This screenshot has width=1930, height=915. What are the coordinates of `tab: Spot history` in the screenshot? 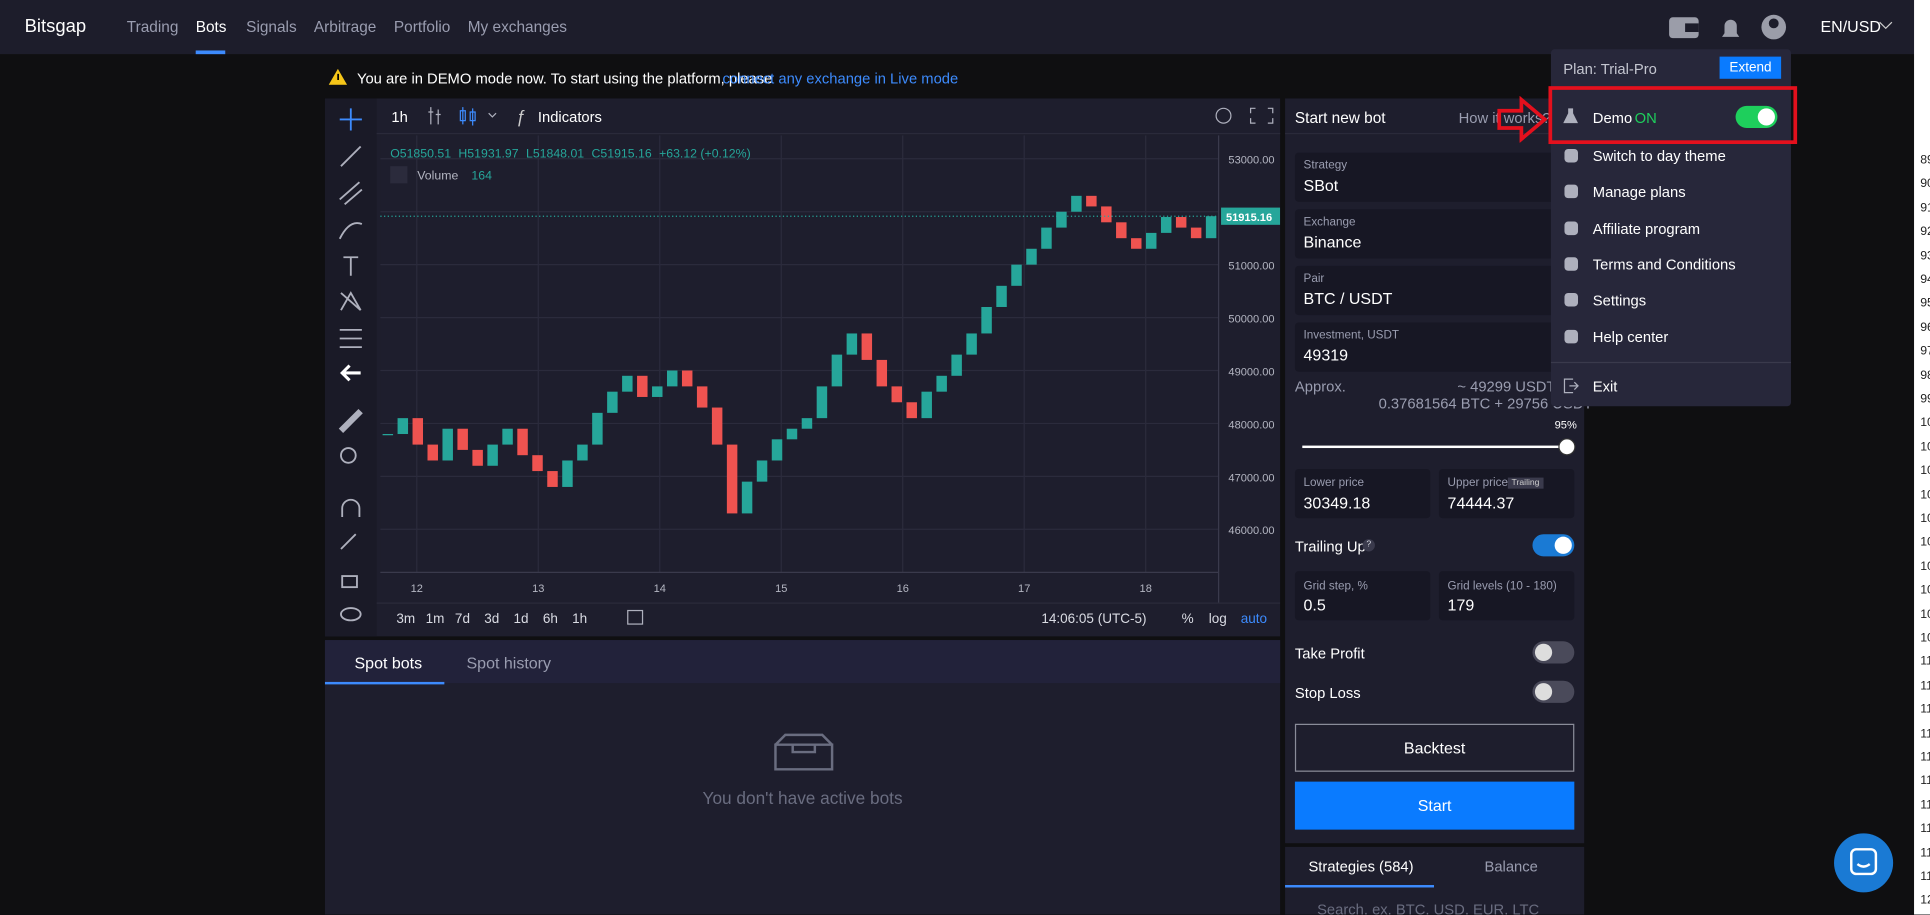 It's located at (509, 663).